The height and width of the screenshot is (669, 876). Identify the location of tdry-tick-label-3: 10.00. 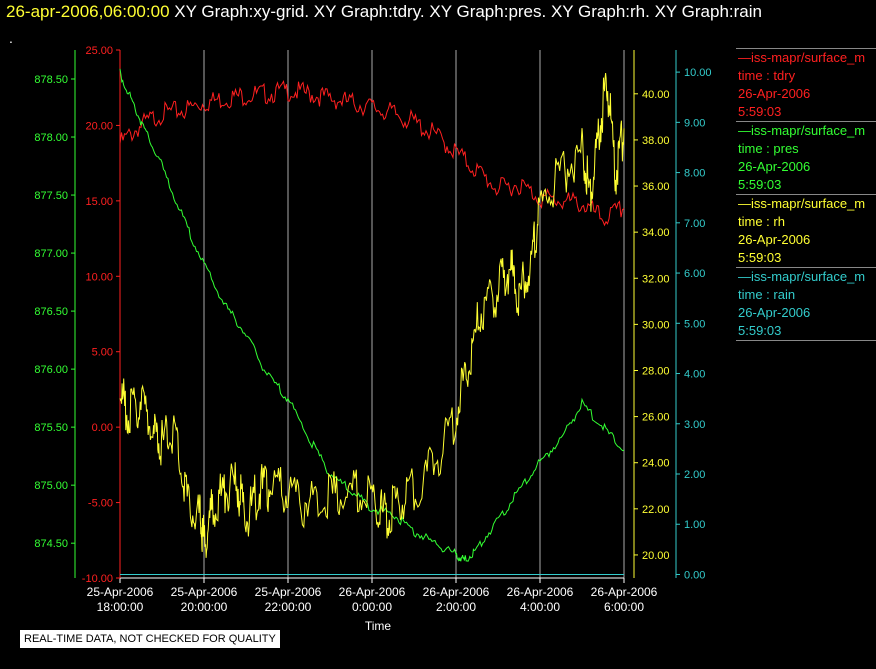
(99, 277).